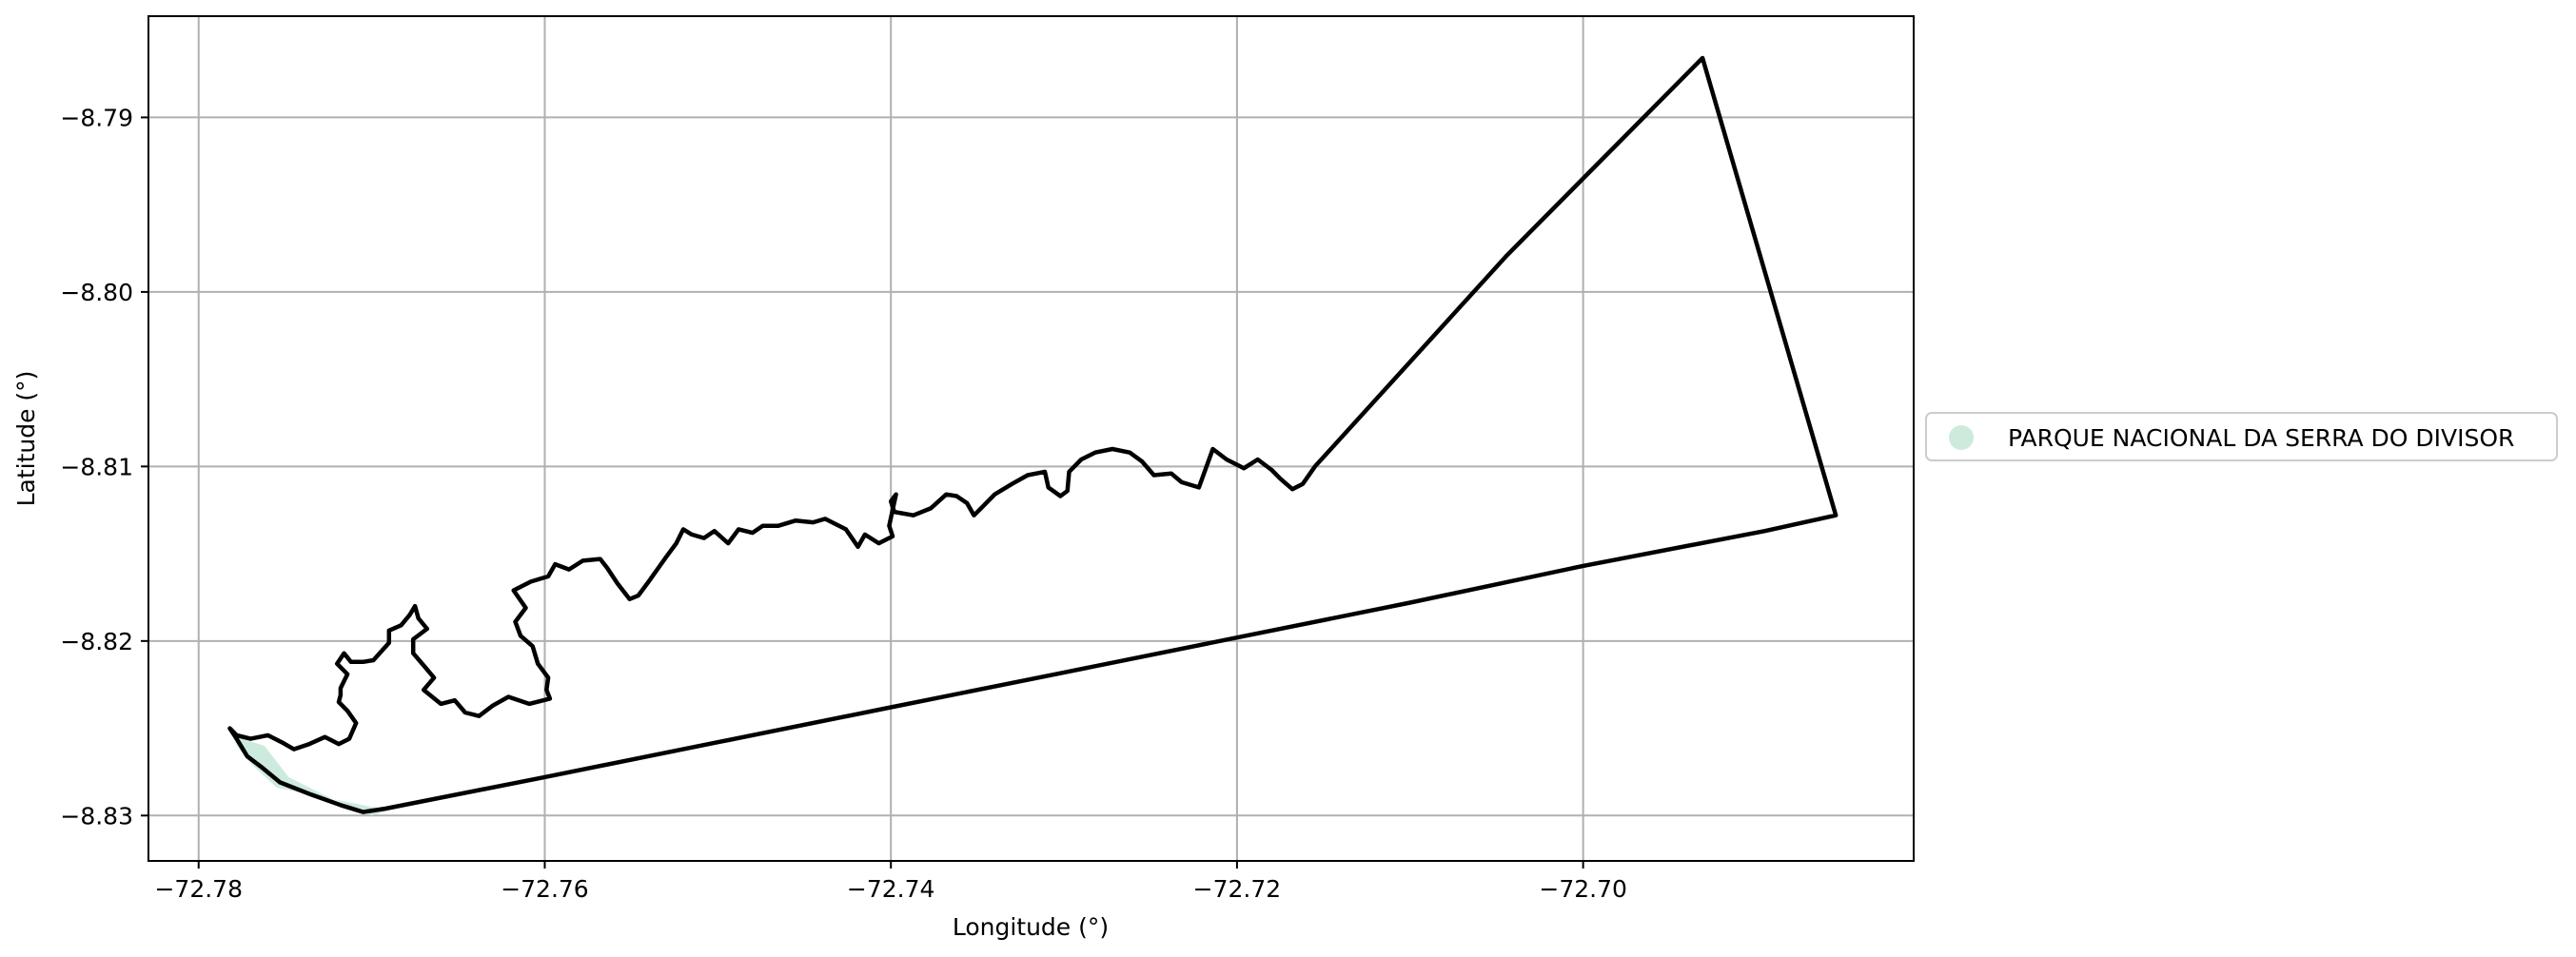 The image size is (2576, 957). What do you see at coordinates (1031, 927) in the screenshot?
I see `x-axis-label: Longitude (°)` at bounding box center [1031, 927].